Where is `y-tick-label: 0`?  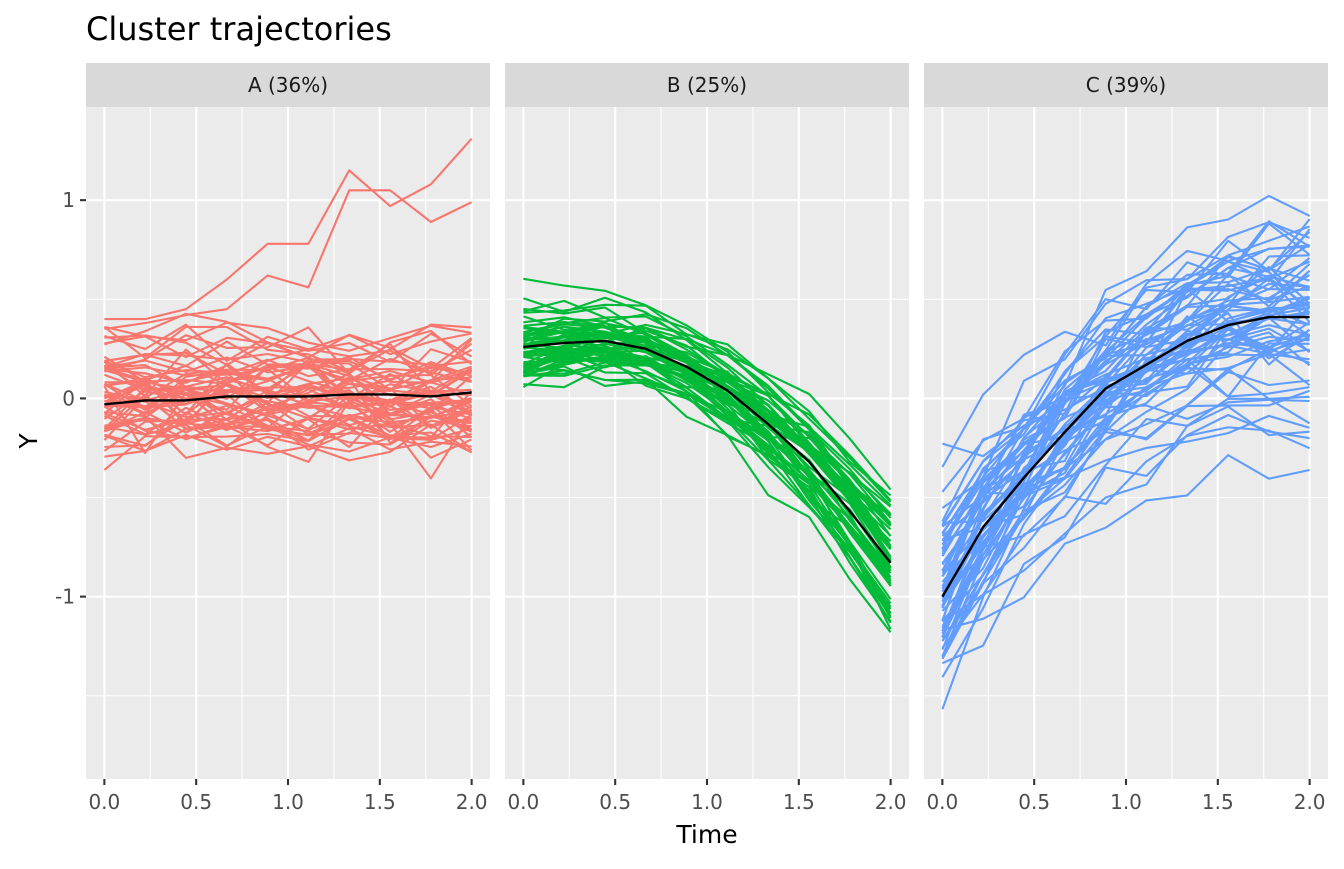
y-tick-label: 0 is located at coordinates (68, 398).